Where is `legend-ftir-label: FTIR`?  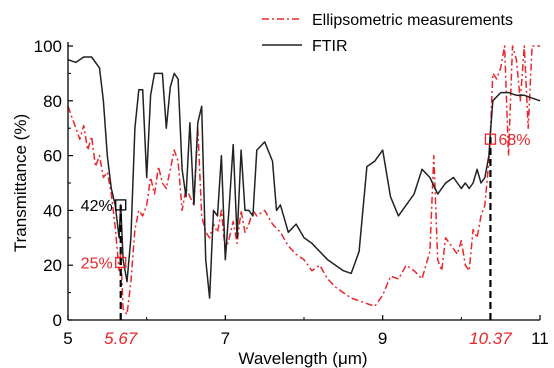 legend-ftir-label: FTIR is located at coordinates (330, 46).